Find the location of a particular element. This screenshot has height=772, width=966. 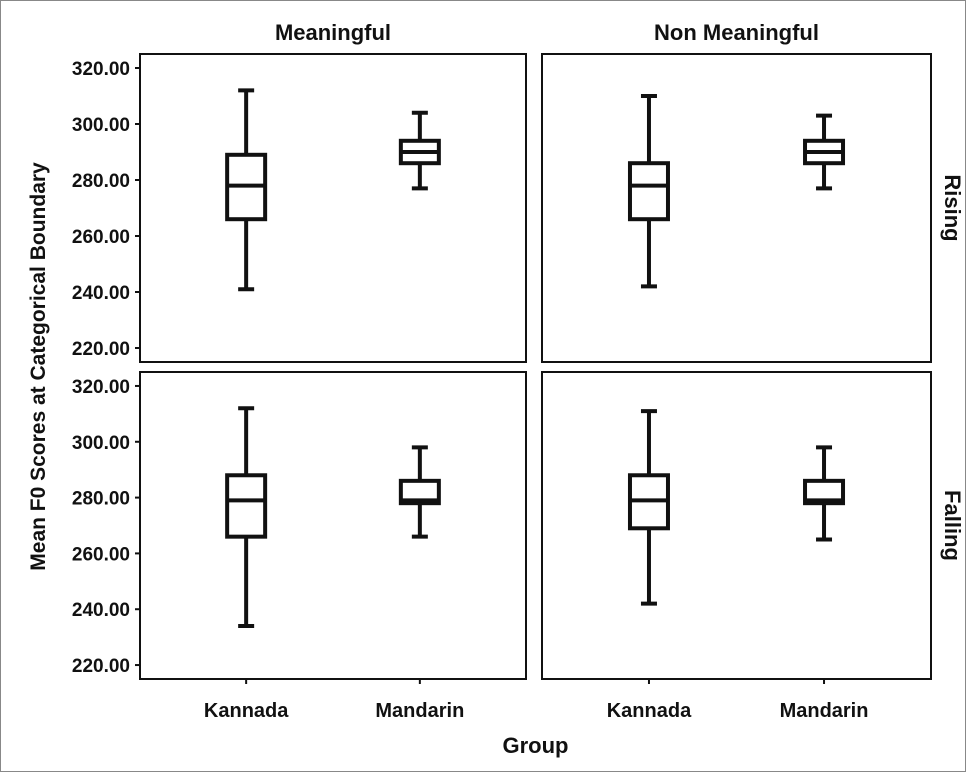

y-axis-title: Mean F0 Scores at Categorical Boundary is located at coordinates (38, 366).